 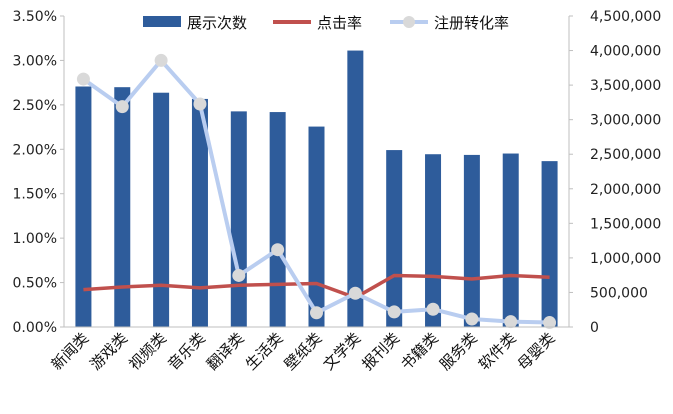 I want to click on category-label: 服务类, so click(x=458, y=351).